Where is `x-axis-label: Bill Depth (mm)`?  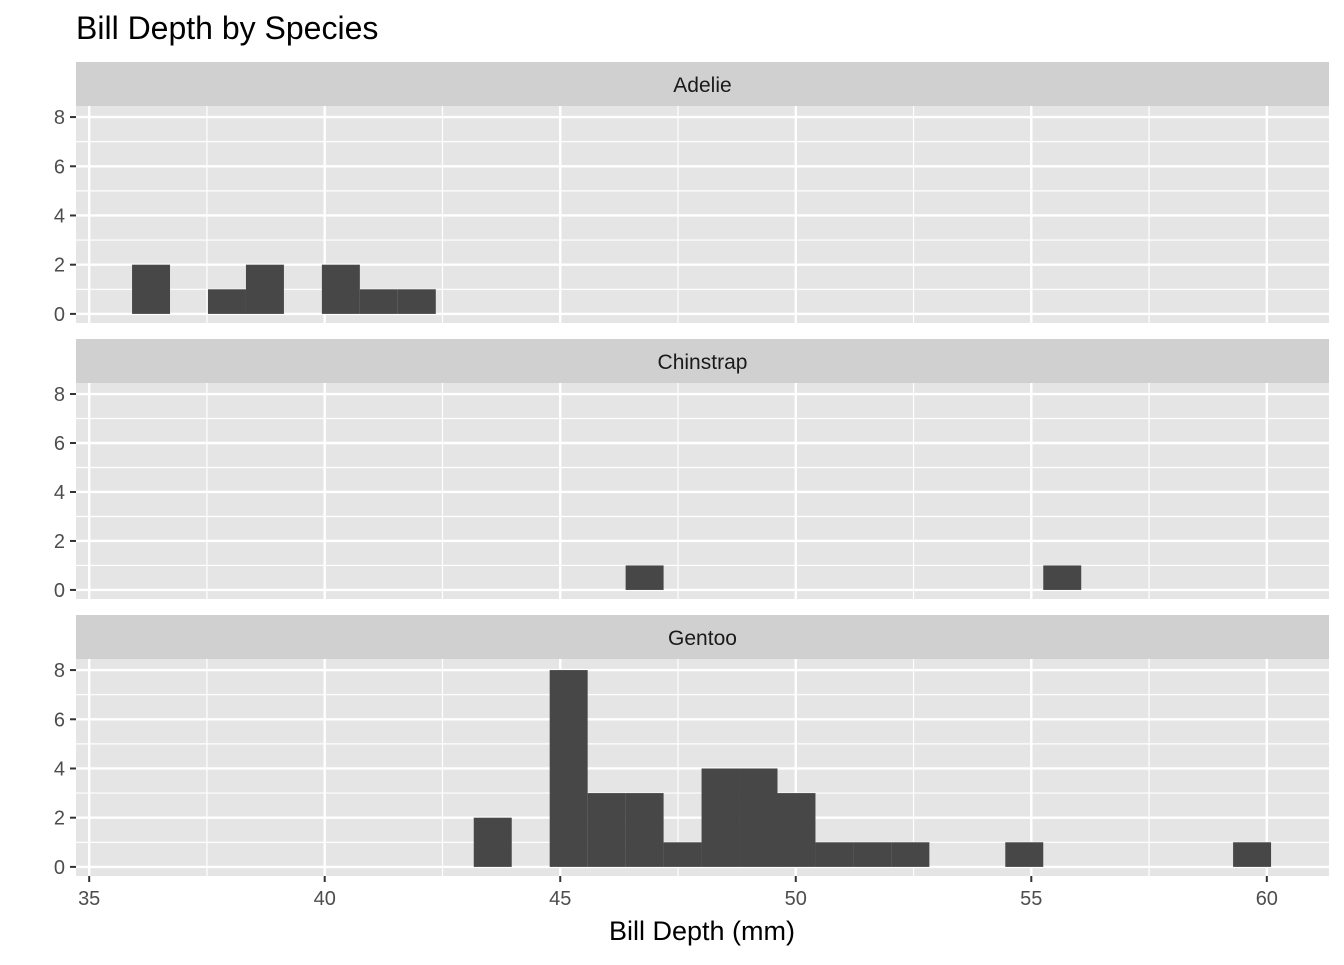 x-axis-label: Bill Depth (mm) is located at coordinates (702, 931).